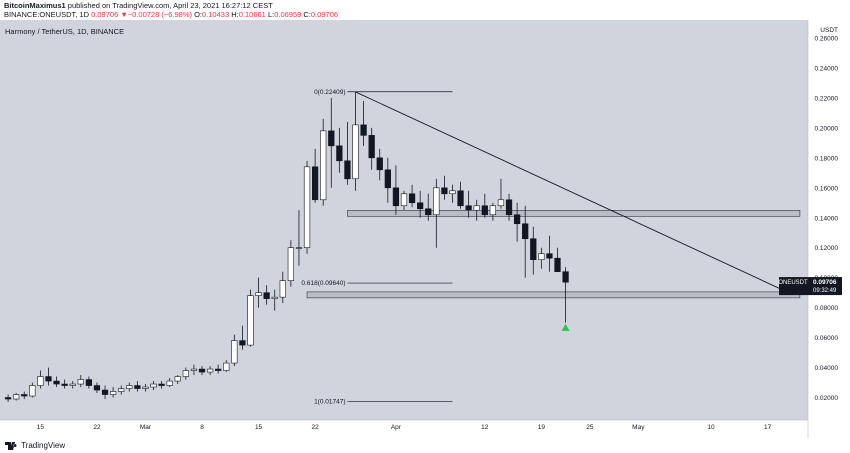 The image size is (850, 453). Describe the element at coordinates (827, 98) in the screenshot. I see `price-axis-tick: 0.22000` at that location.